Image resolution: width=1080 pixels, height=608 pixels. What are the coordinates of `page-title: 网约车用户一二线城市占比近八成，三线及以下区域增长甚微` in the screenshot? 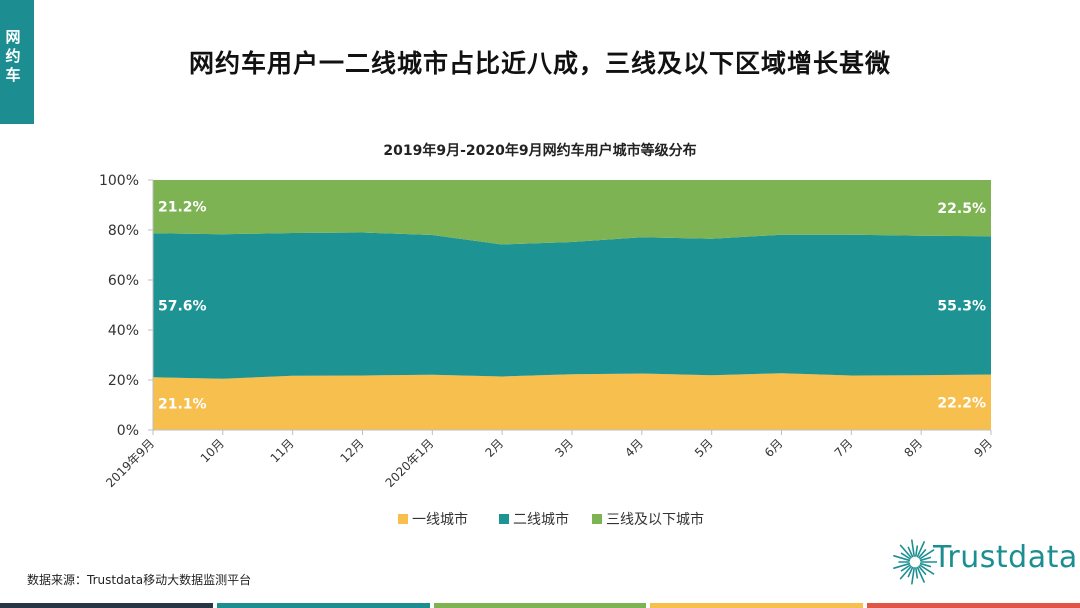 It's located at (539, 63).